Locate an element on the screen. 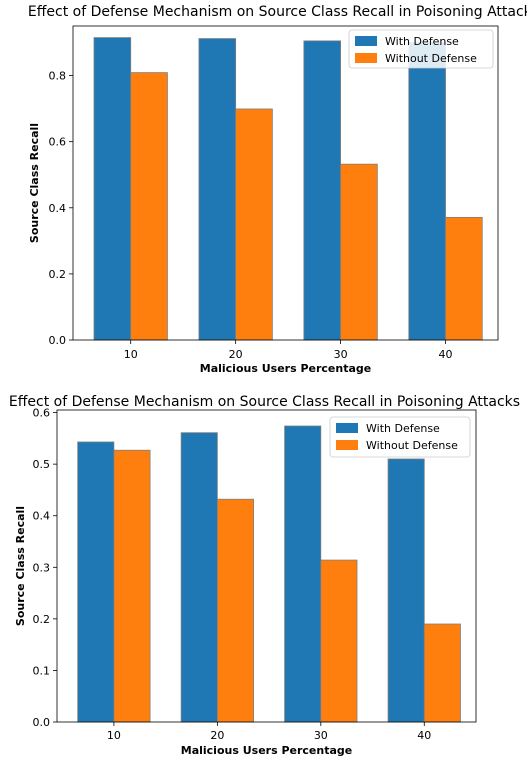  y-tick-label: 0.5 is located at coordinates (42, 464).